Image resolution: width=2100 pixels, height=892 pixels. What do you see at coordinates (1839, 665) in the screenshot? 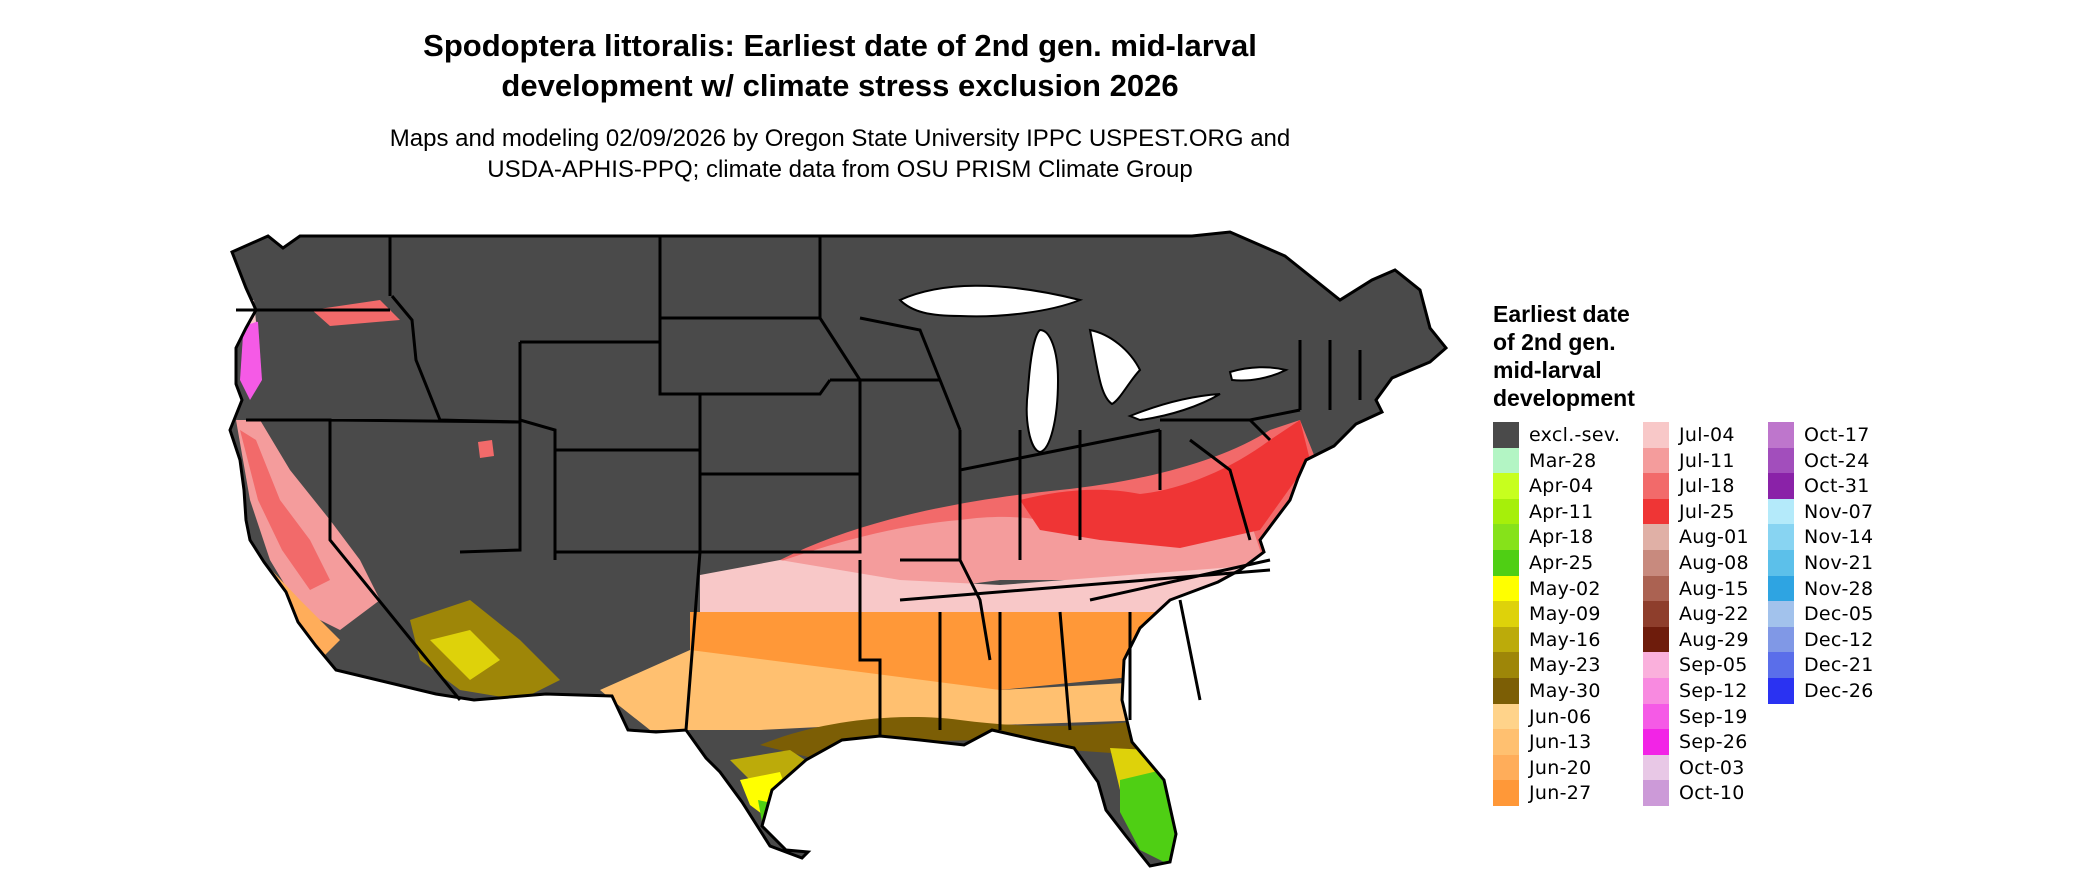
I see `legend-label: Dec-21` at bounding box center [1839, 665].